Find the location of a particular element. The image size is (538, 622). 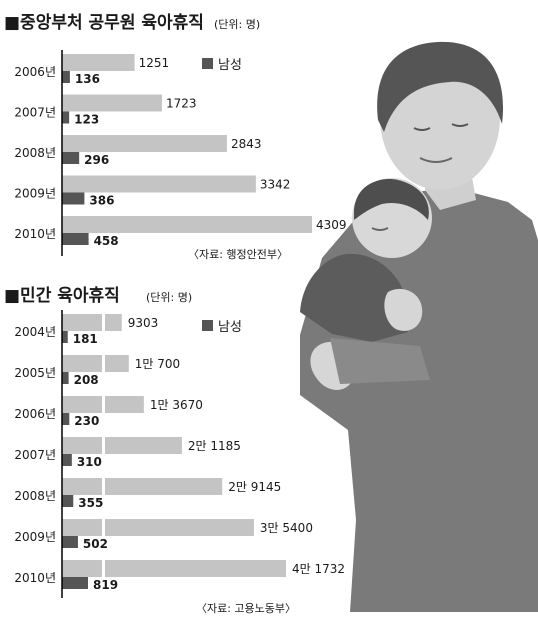

value-label-total: 1251 is located at coordinates (154, 63).